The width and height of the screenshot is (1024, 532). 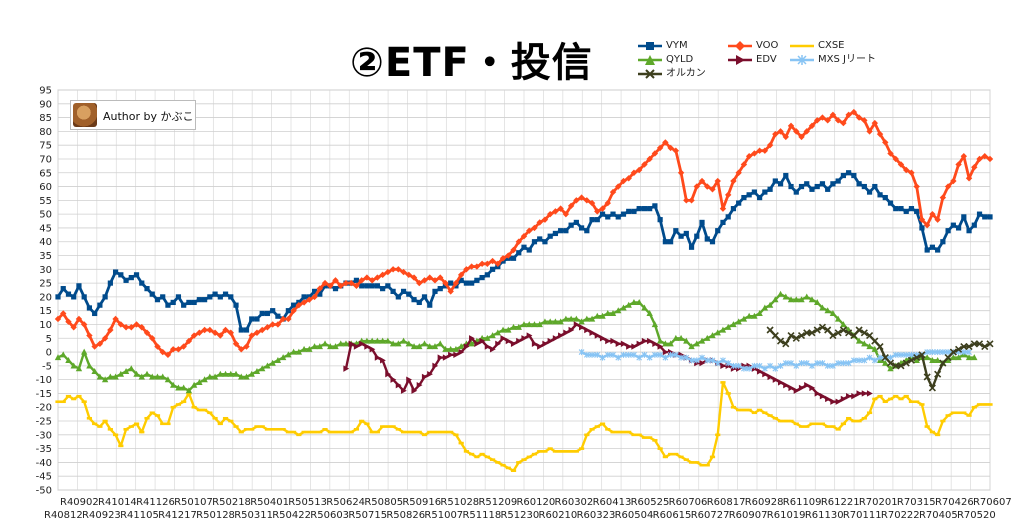 I want to click on x-tick-label-top: R60706, so click(x=688, y=502).